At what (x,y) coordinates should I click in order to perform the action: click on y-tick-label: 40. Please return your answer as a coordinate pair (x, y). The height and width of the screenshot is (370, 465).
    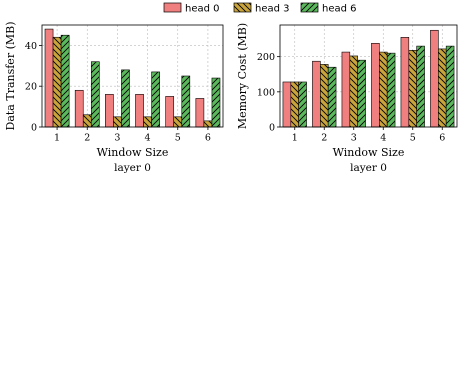
    Looking at the image, I should click on (31, 46).